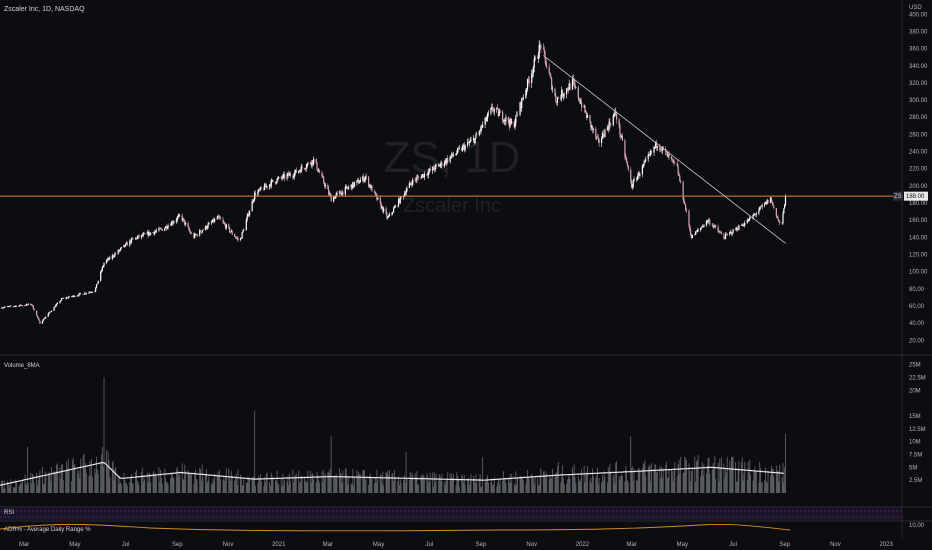 The width and height of the screenshot is (932, 550). Describe the element at coordinates (917, 378) in the screenshot. I see `volume-tick-label: 22.5M` at that location.